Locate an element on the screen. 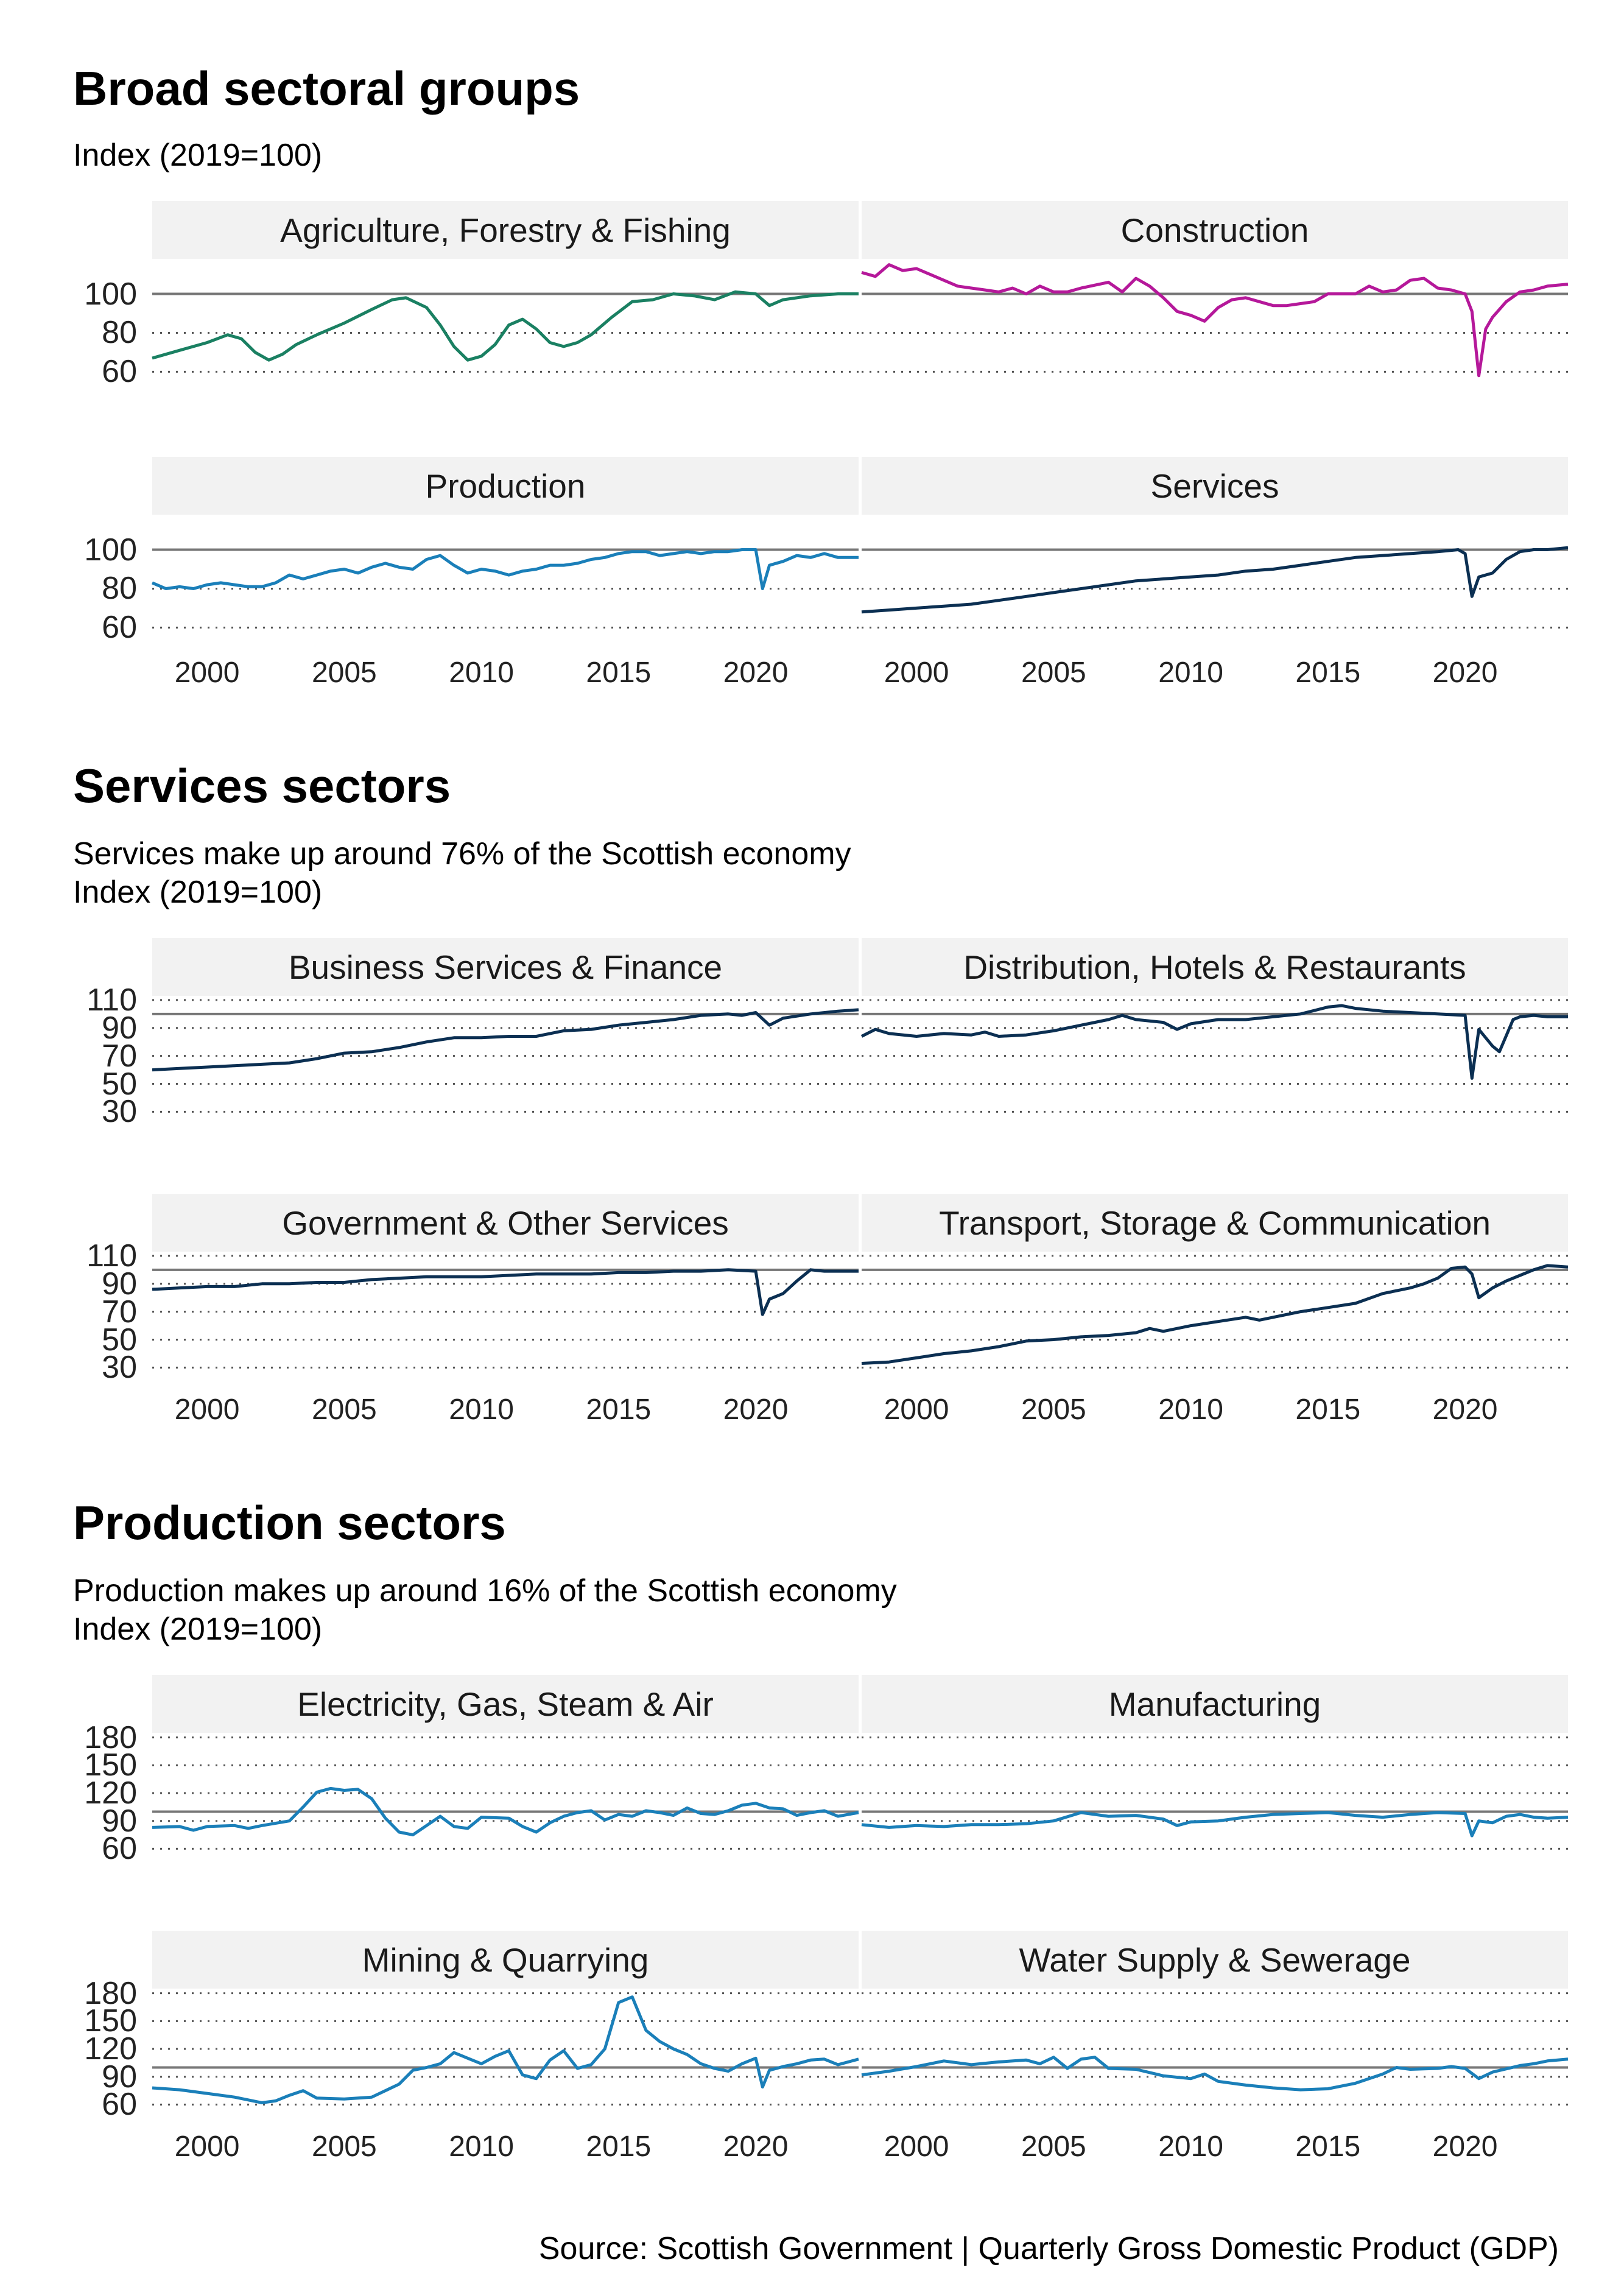 The height and width of the screenshot is (2284, 1624). section-subtitle-broad: Index (2019=100) is located at coordinates (198, 155).